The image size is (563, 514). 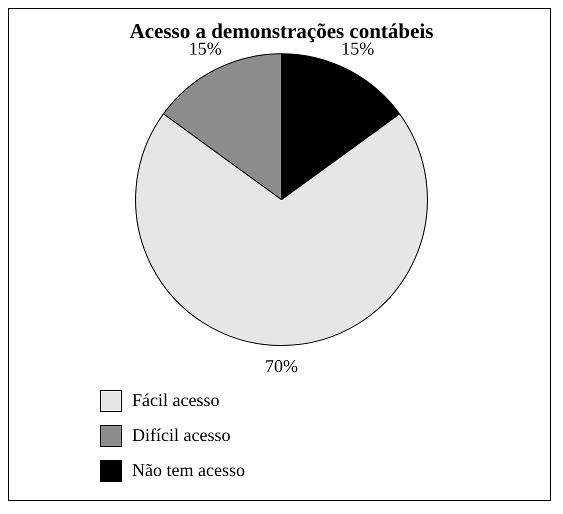 What do you see at coordinates (188, 470) in the screenshot?
I see `legend-label: Não tem acesso` at bounding box center [188, 470].